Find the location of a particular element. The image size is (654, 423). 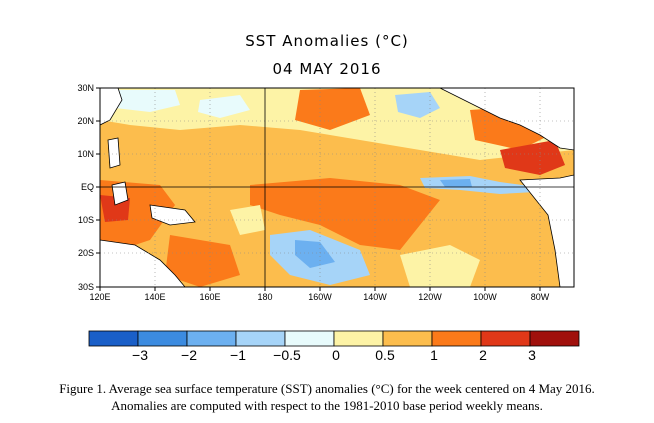

lat-label: 30N is located at coordinates (85, 88).